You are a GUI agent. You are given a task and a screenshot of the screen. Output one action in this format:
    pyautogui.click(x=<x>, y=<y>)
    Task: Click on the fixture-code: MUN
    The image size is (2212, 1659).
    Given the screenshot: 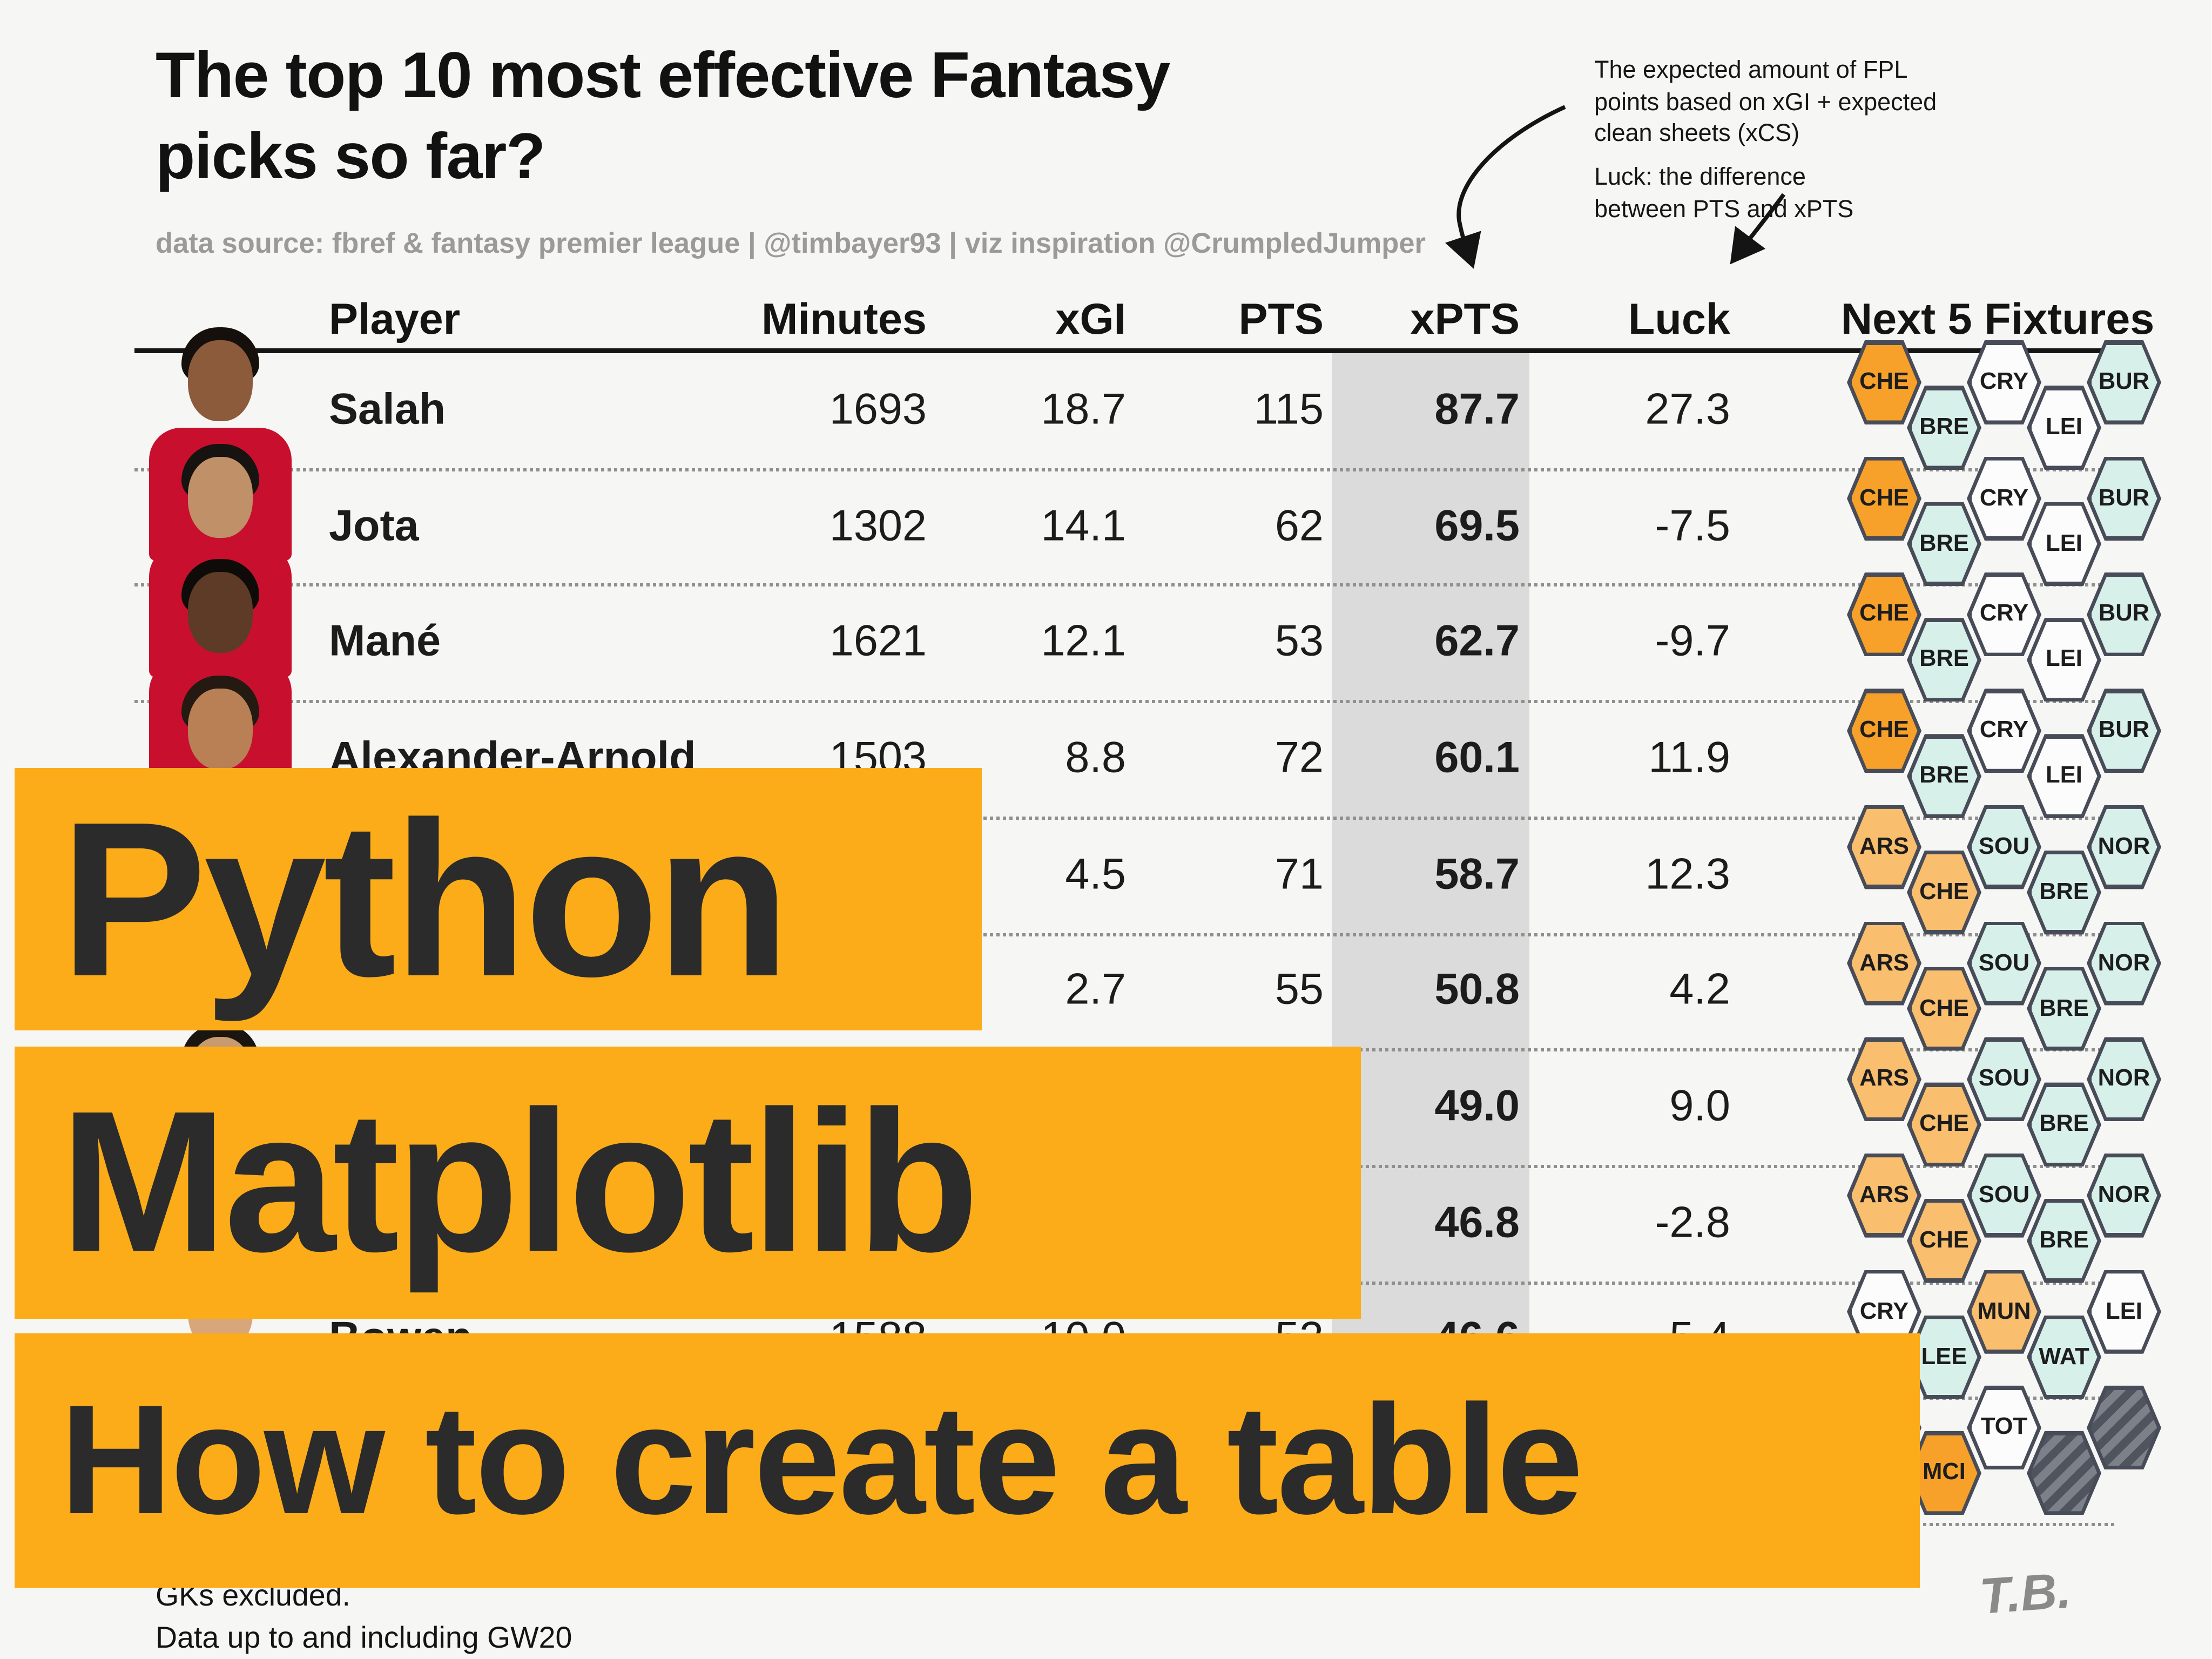 What is the action you would take?
    pyautogui.click(x=2004, y=1311)
    